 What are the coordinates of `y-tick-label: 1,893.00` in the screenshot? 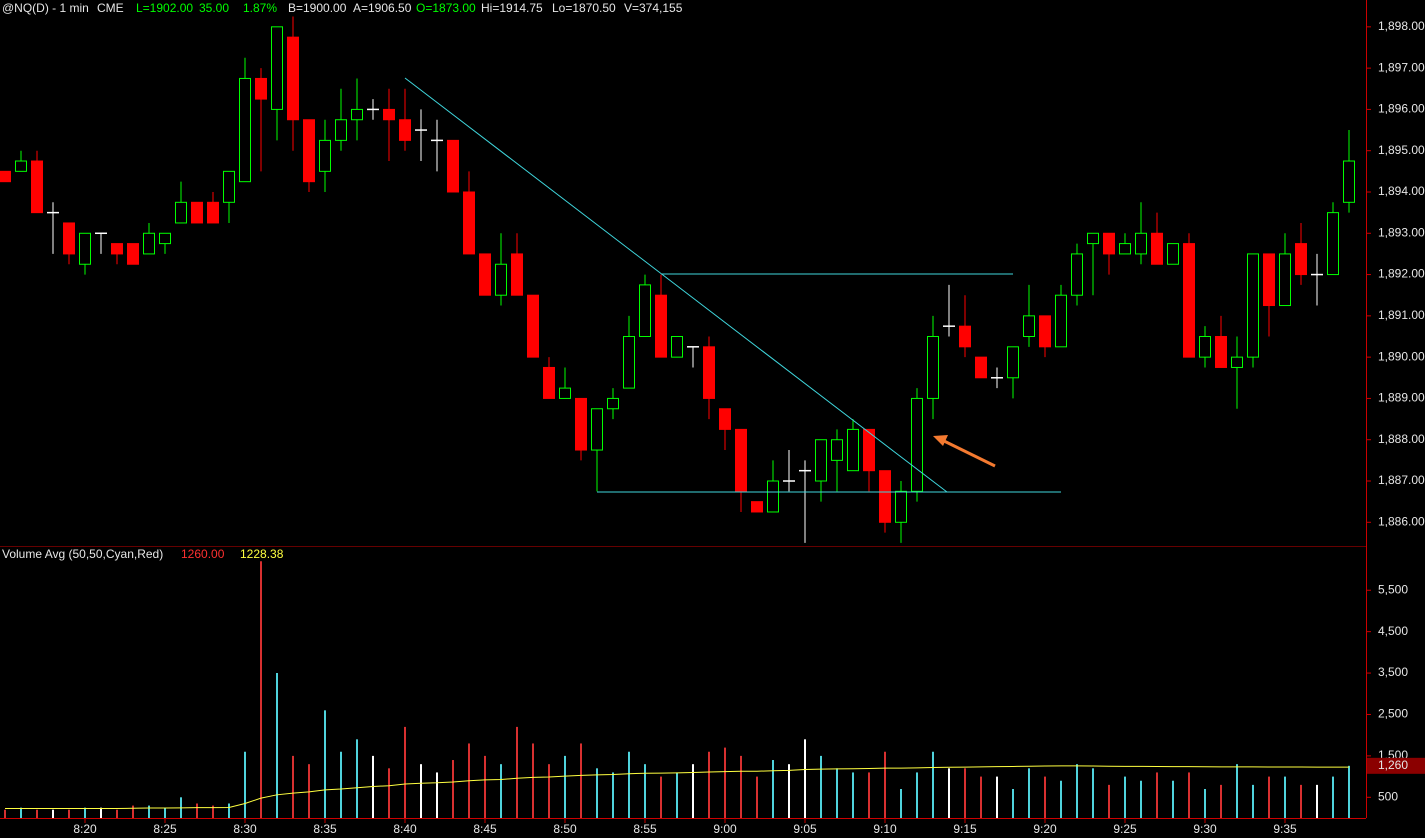 It's located at (1401, 232).